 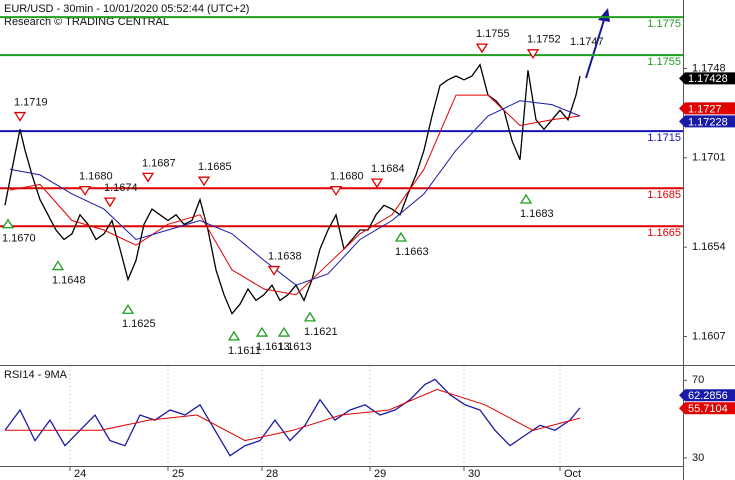 What do you see at coordinates (380, 474) in the screenshot?
I see `x-tick-label: 29` at bounding box center [380, 474].